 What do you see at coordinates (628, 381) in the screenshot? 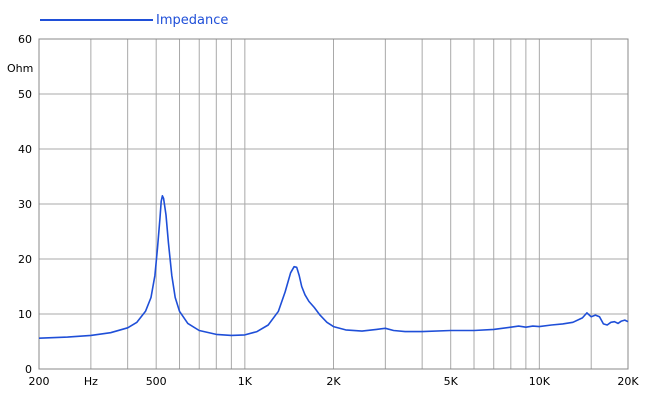
I see `x-tick-label: 20K` at bounding box center [628, 381].